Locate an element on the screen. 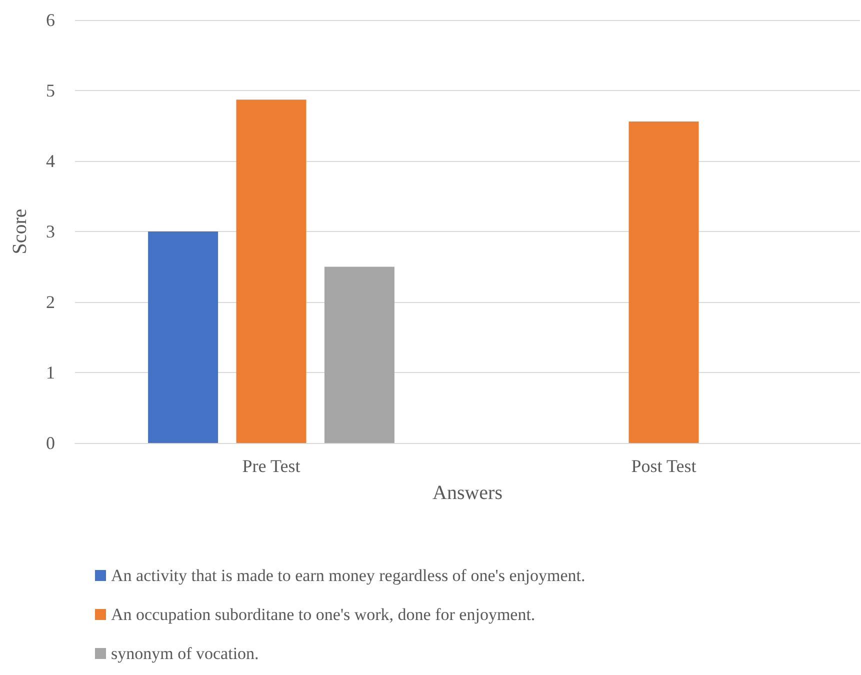 The image size is (861, 675). x-axis-title: Answers is located at coordinates (467, 493).